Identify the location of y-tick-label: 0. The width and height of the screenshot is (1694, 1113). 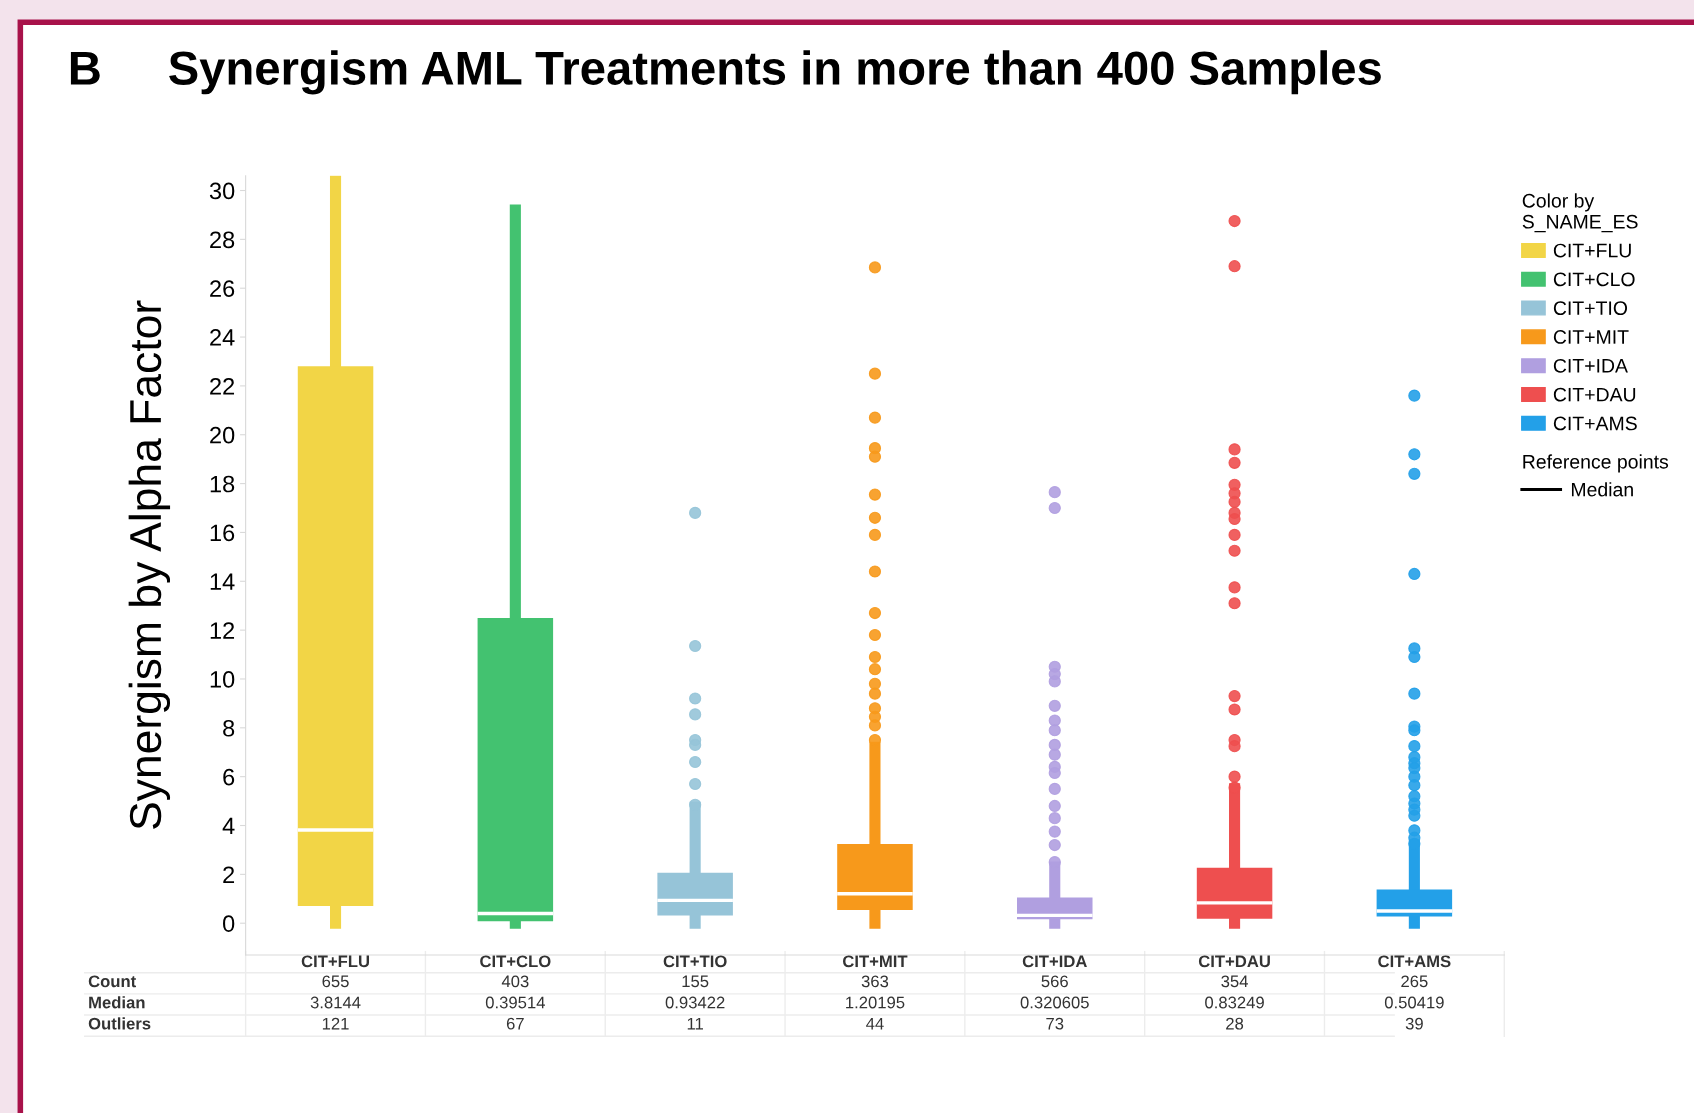
(229, 923).